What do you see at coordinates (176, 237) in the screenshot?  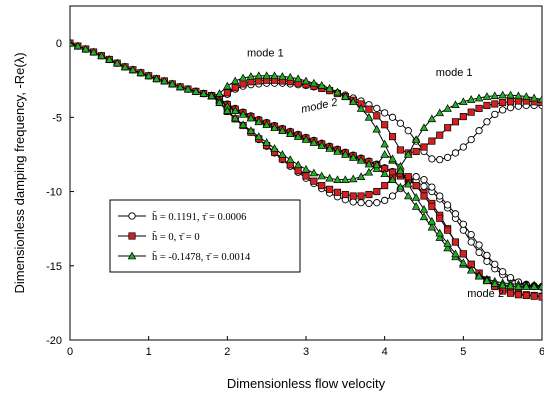 I see `legend-entry-2: h̄ = 0, τ̄ = 0` at bounding box center [176, 237].